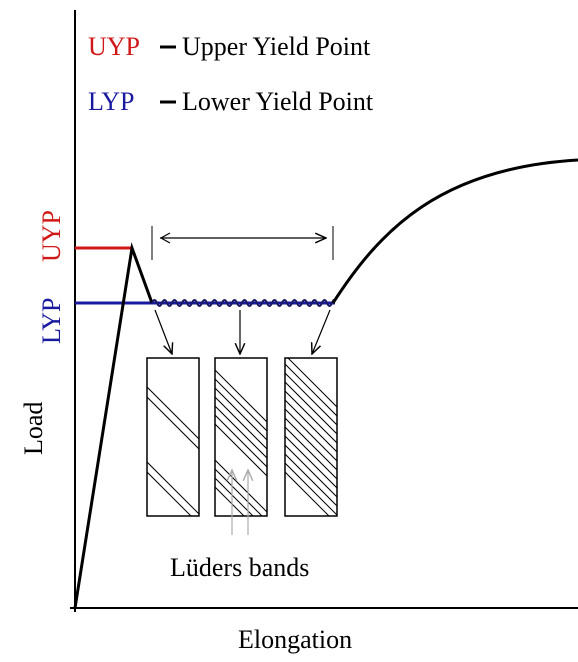  What do you see at coordinates (51, 236) in the screenshot?
I see `uyp-label: UYP` at bounding box center [51, 236].